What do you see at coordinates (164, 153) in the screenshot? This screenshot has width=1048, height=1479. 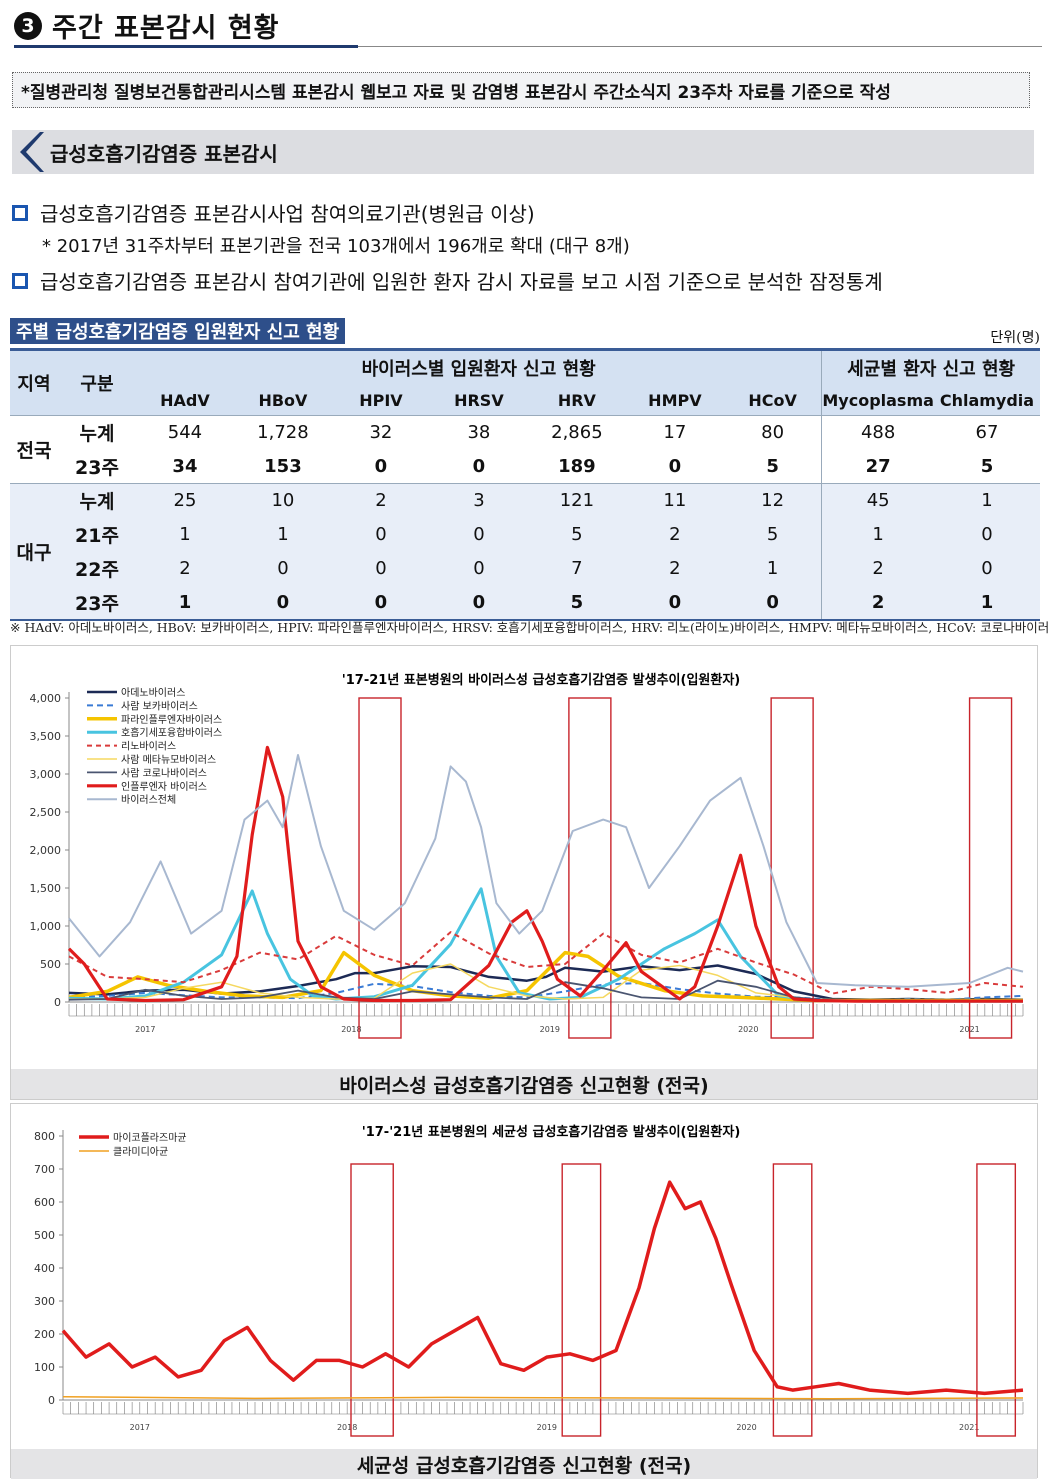 I see `section-banner-title: 급성호흡기감염증 표본감시` at bounding box center [164, 153].